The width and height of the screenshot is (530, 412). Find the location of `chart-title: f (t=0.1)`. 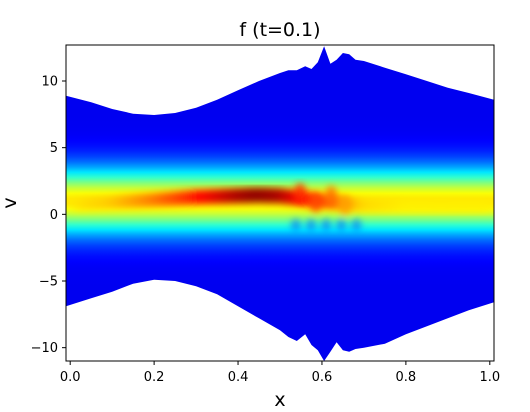

chart-title: f (t=0.1) is located at coordinates (279, 30).